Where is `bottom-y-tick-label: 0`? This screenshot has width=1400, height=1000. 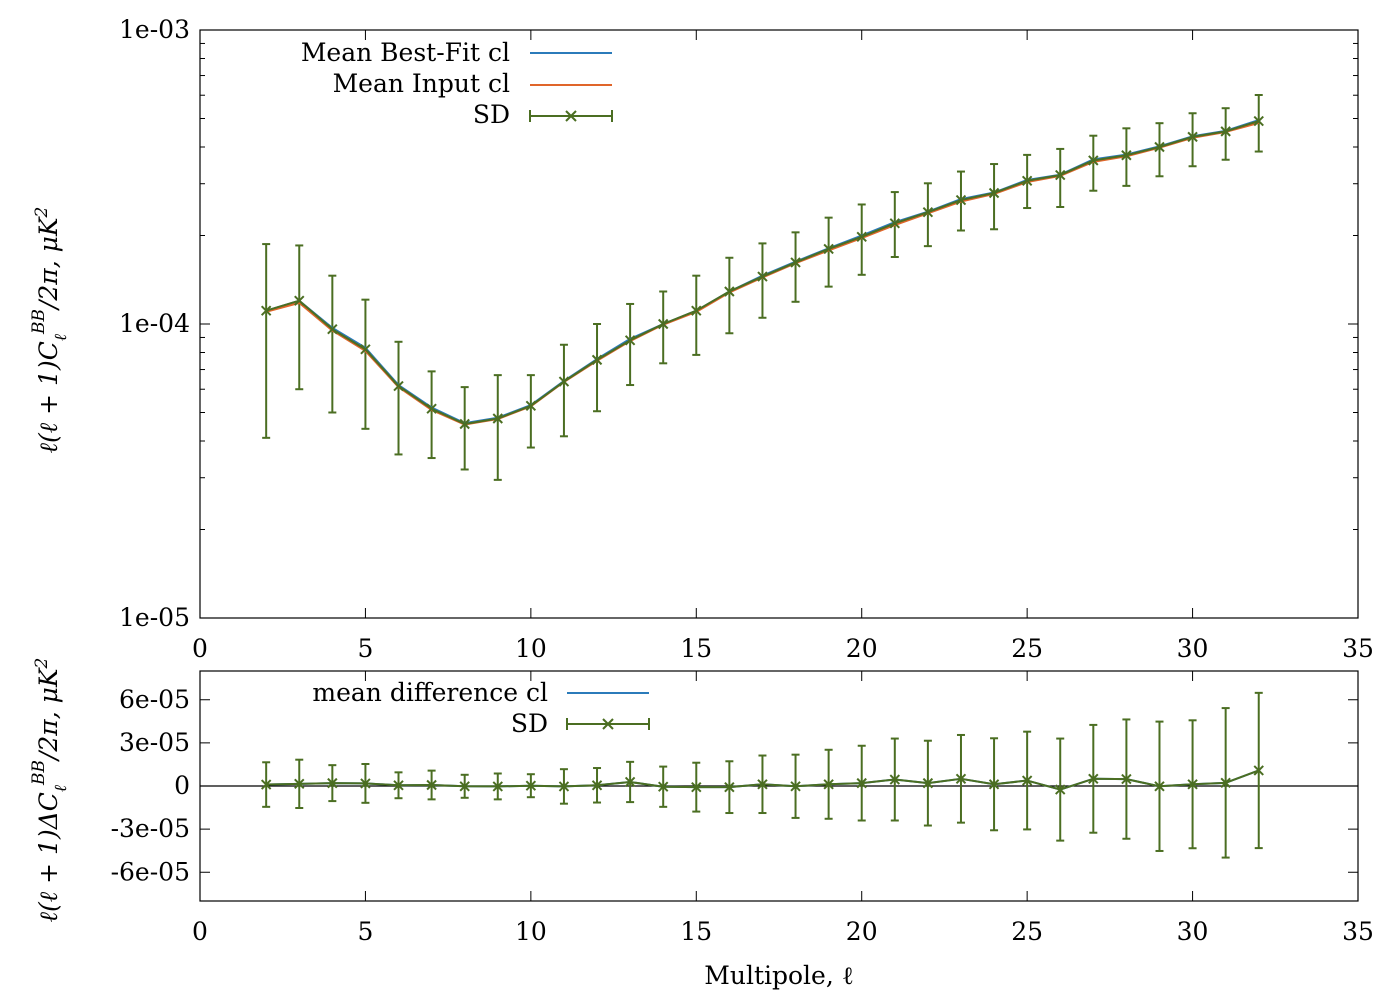
bottom-y-tick-label: 0 is located at coordinates (182, 785).